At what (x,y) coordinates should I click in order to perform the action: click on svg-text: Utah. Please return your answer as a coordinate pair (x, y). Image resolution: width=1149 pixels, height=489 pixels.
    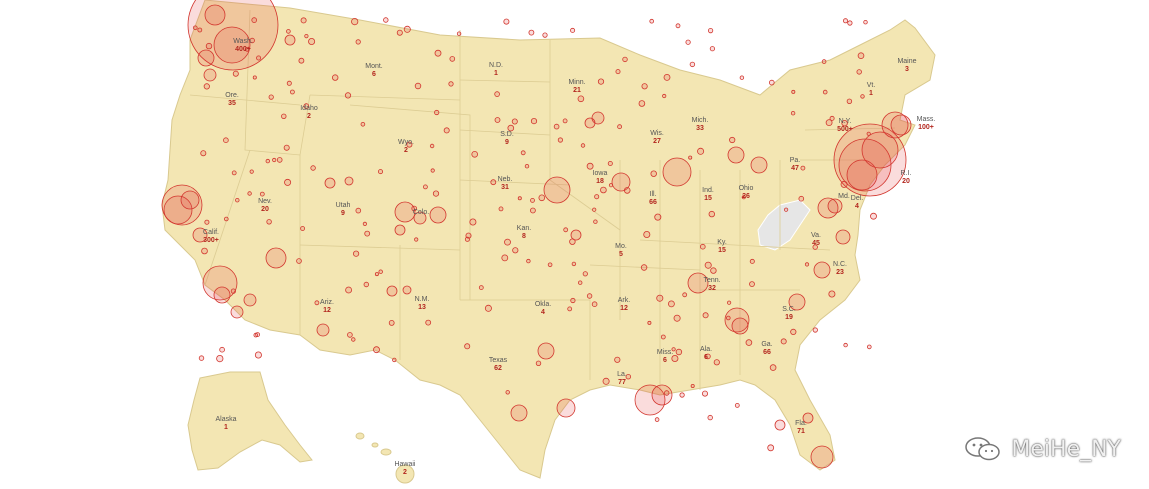
    Looking at the image, I should click on (343, 205).